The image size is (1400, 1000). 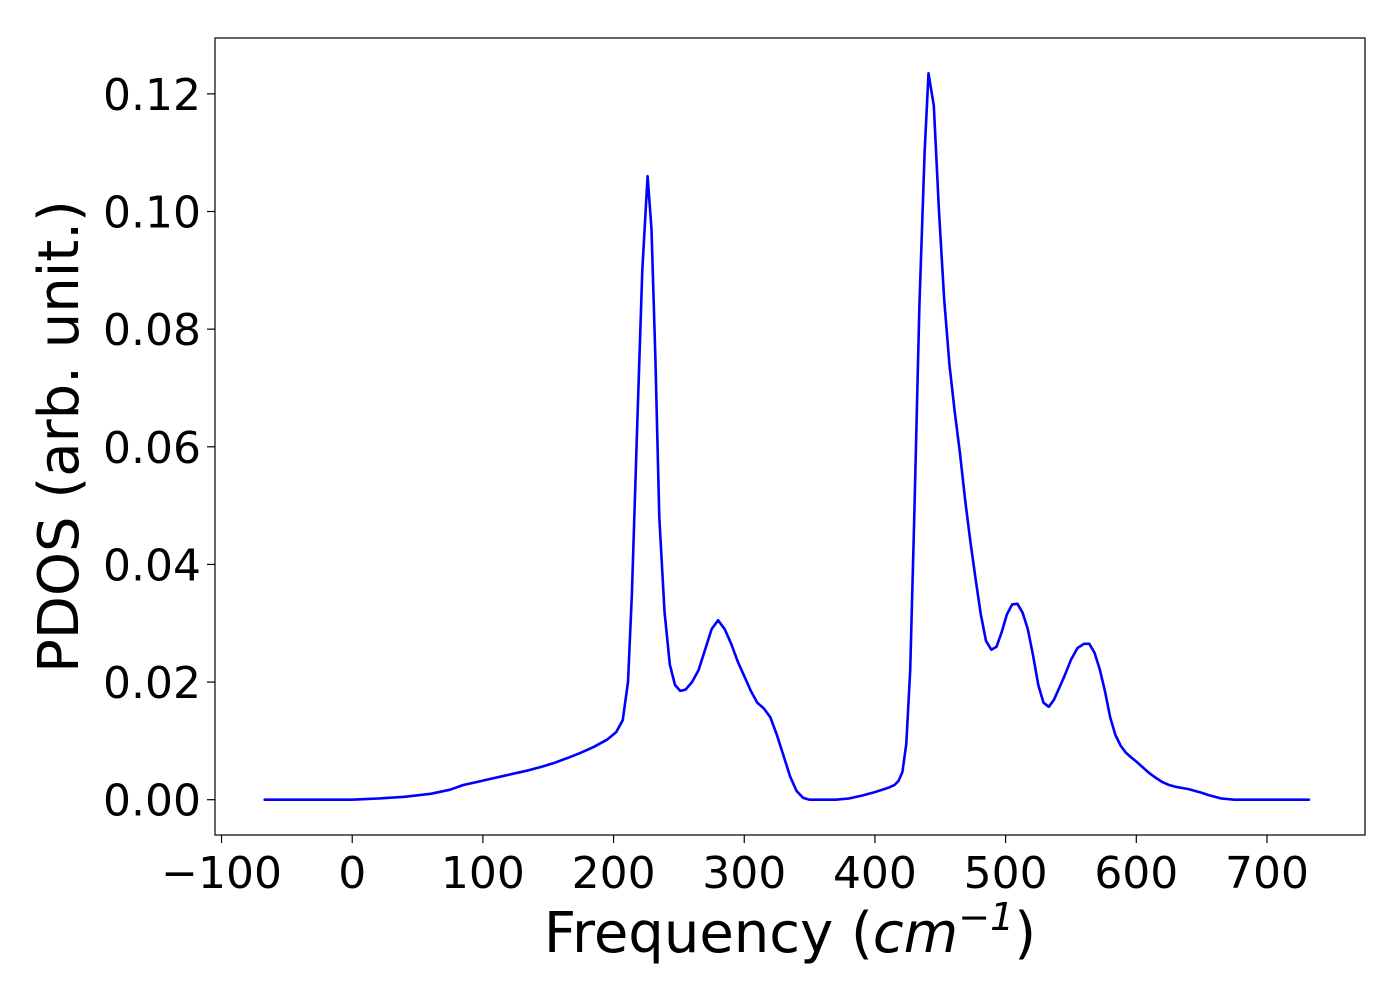 What do you see at coordinates (152, 448) in the screenshot?
I see `y-tick-label: 0.06` at bounding box center [152, 448].